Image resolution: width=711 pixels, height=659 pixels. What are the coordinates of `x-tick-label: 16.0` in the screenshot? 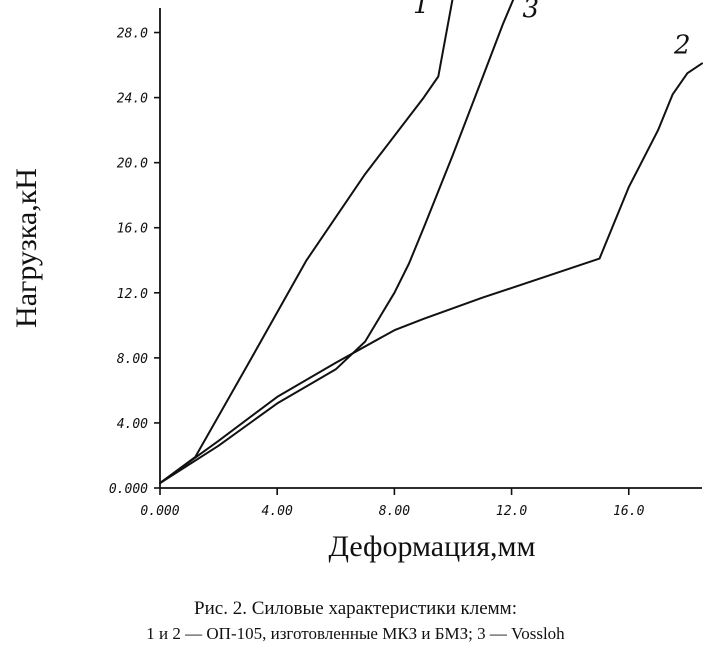 It's located at (628, 511).